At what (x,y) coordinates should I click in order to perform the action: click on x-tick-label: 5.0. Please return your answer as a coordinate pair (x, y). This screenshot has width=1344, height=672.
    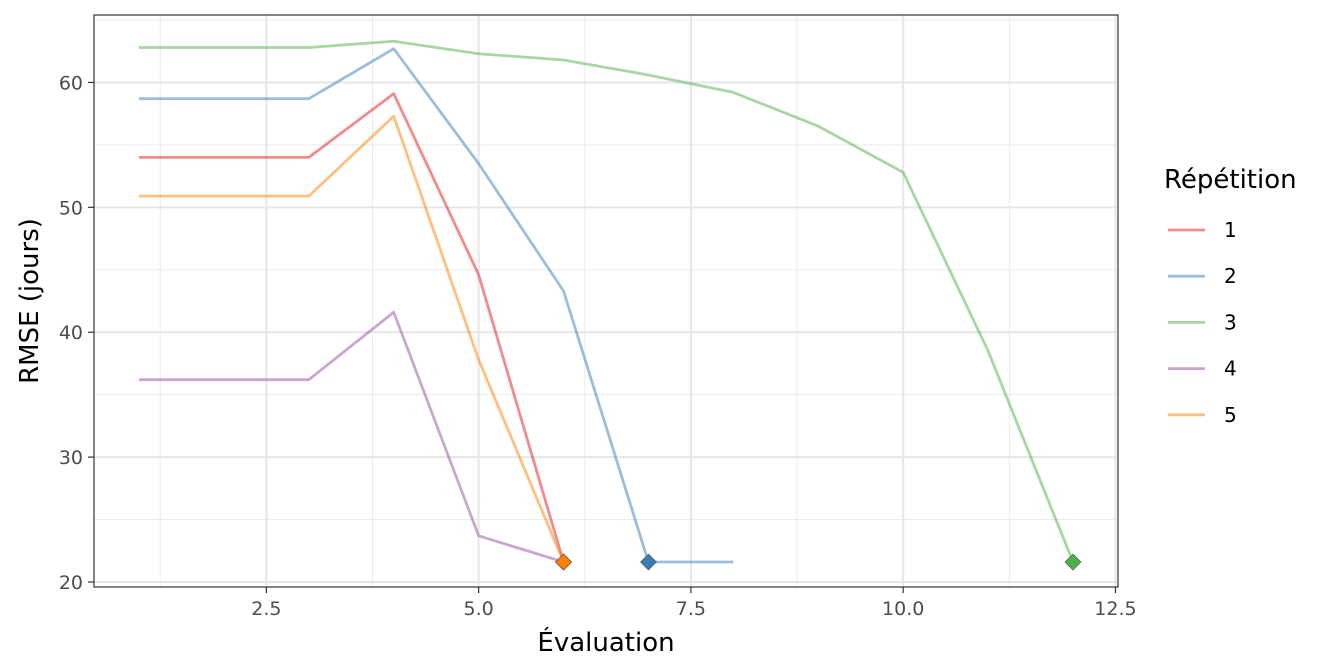
    Looking at the image, I should click on (479, 609).